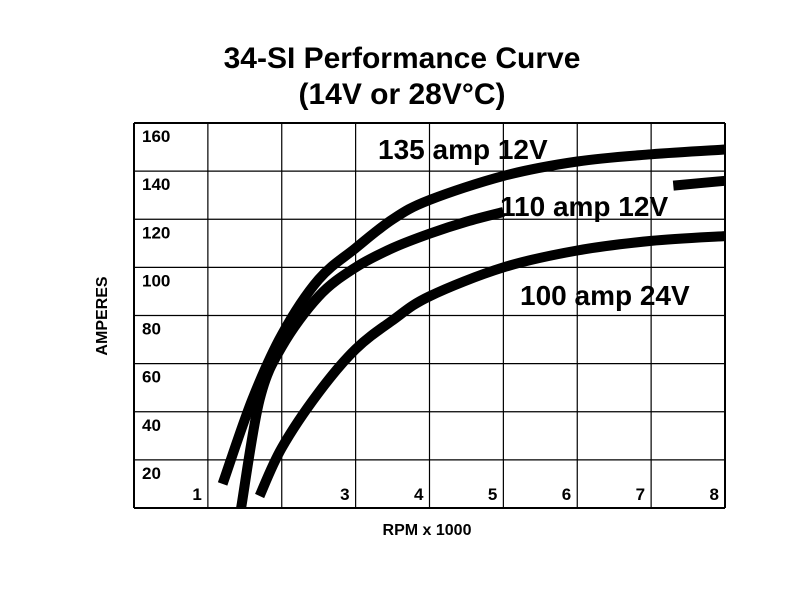 The width and height of the screenshot is (800, 600). I want to click on y-tick-label: 80, so click(151, 329).